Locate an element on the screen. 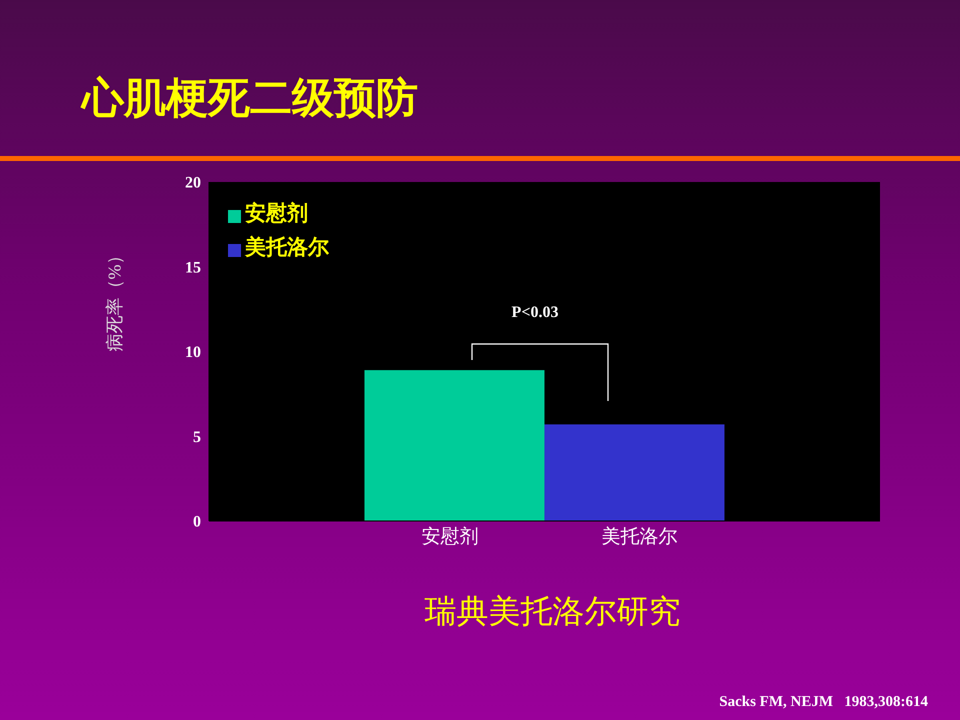 The width and height of the screenshot is (960, 720). legend-label: 美托洛尔 is located at coordinates (287, 247).